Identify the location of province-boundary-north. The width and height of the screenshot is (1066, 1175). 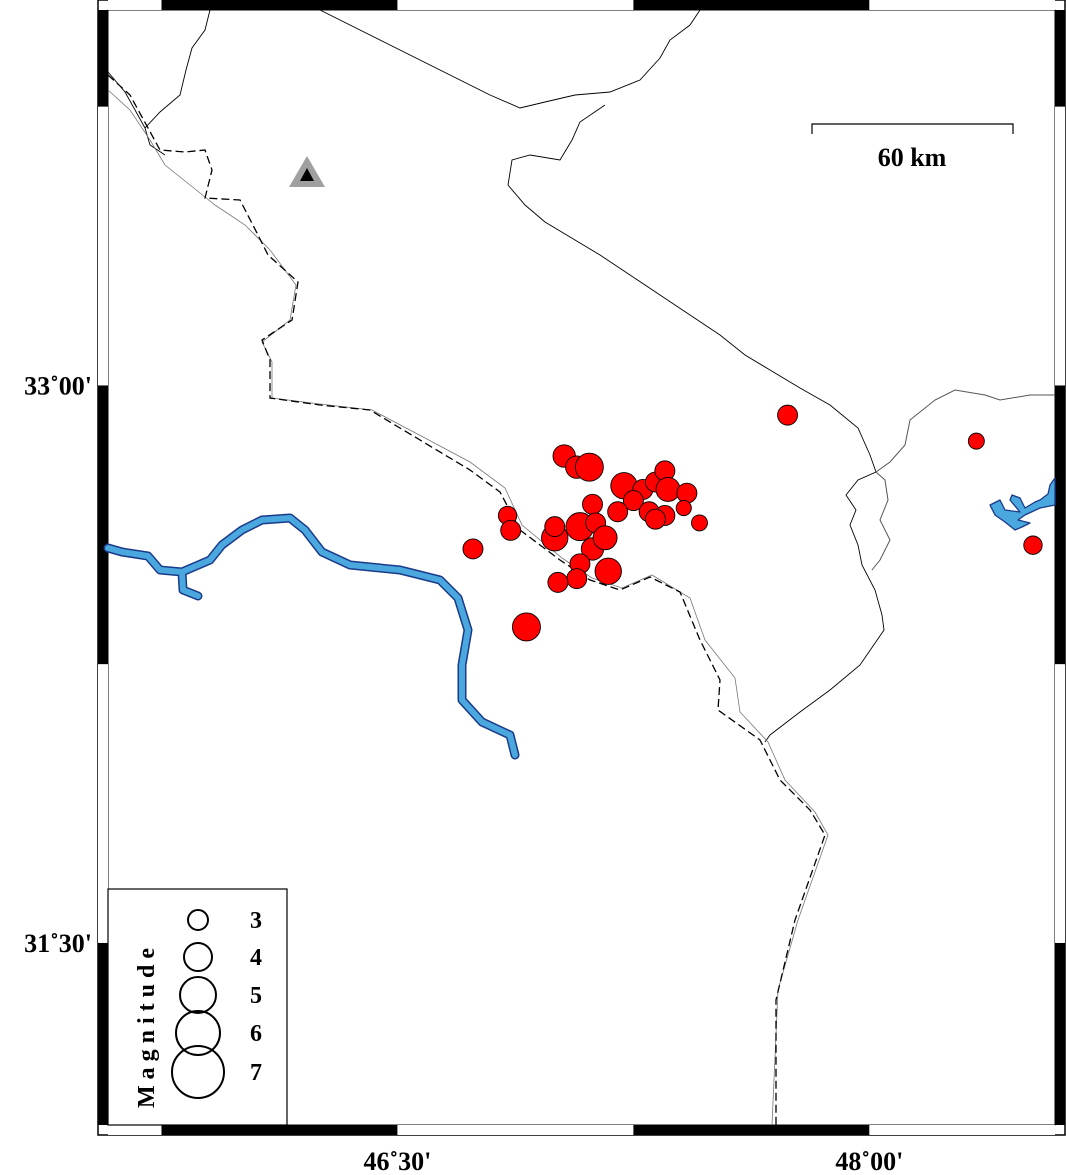
(404, 82).